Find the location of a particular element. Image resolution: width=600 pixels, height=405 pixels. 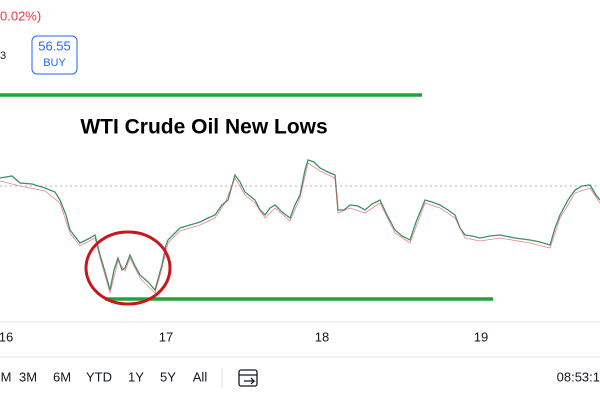

buy-label: BUY is located at coordinates (54, 63).